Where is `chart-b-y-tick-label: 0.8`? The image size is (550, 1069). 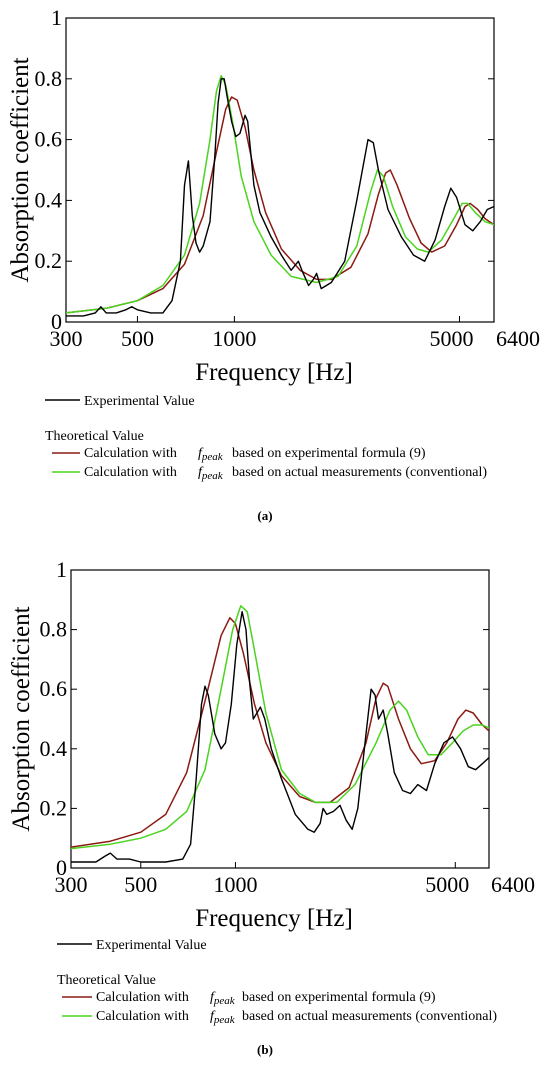 chart-b-y-tick-label: 0.8 is located at coordinates (54, 629).